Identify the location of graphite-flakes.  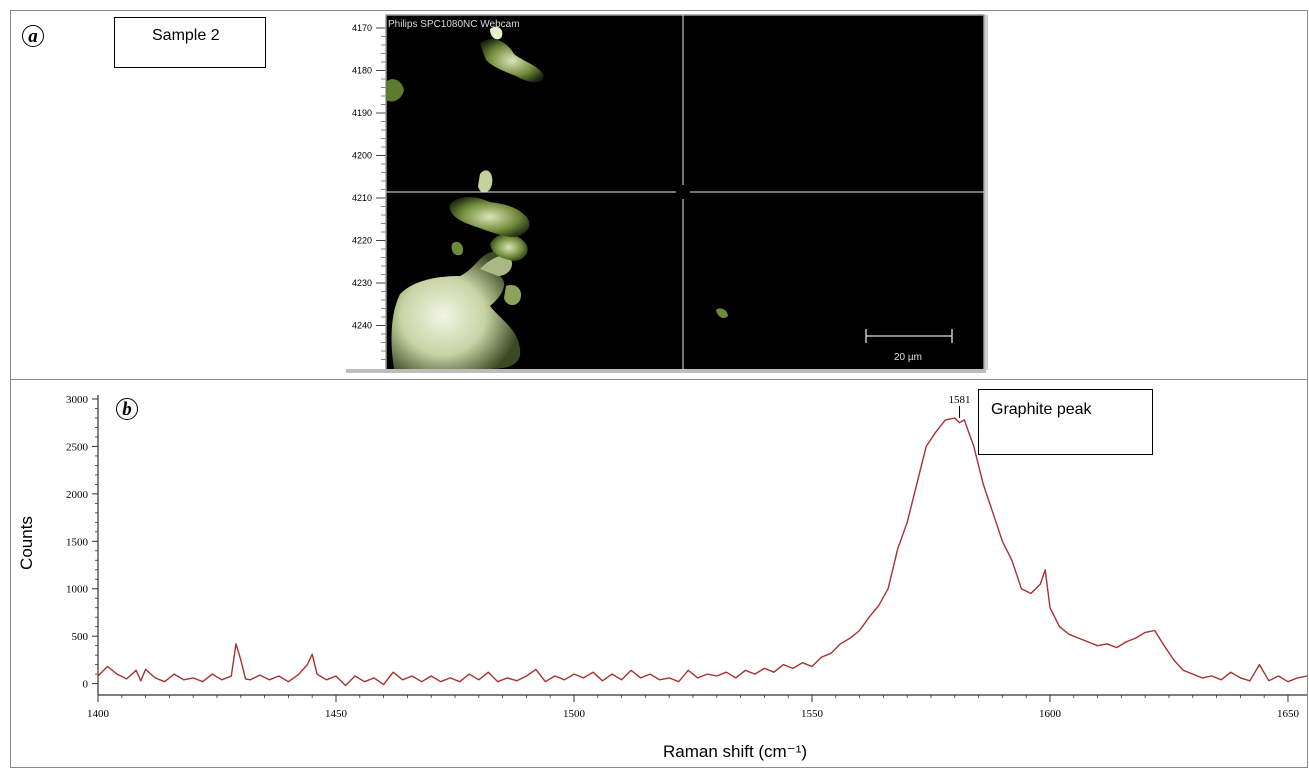
(557, 197).